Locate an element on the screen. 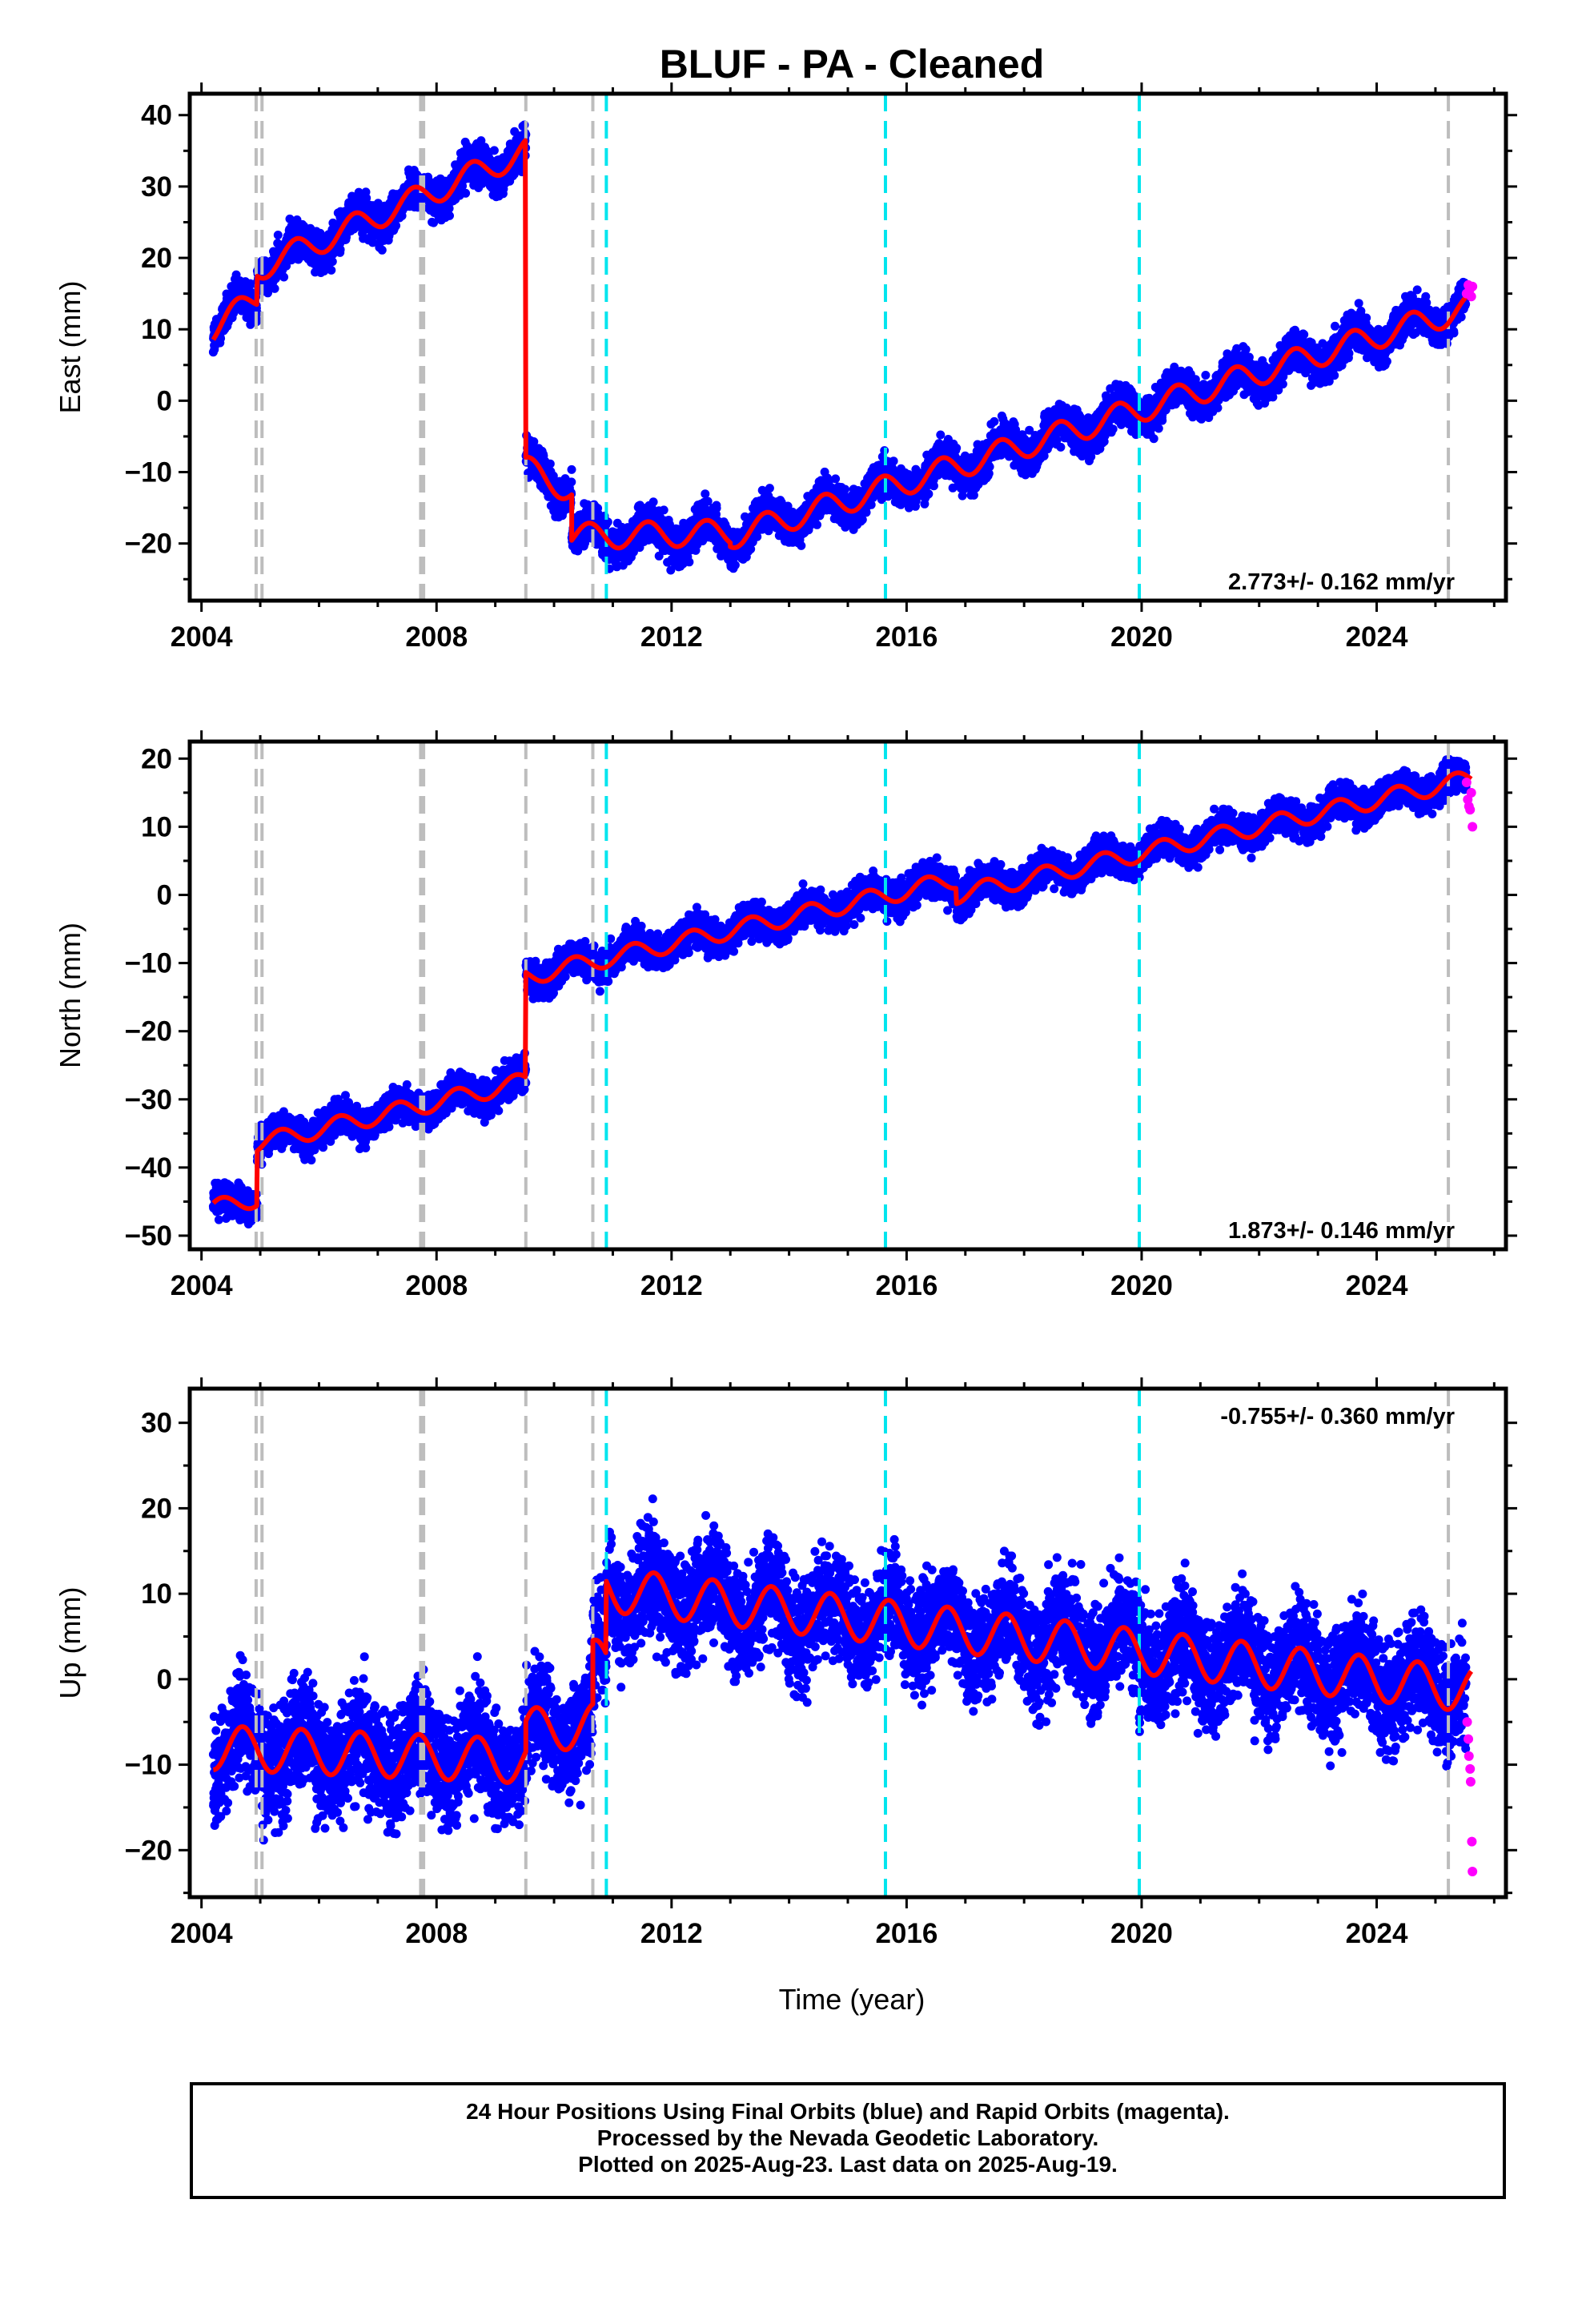 The width and height of the screenshot is (1582, 2324). y-tick-label: −30 is located at coordinates (148, 1100).